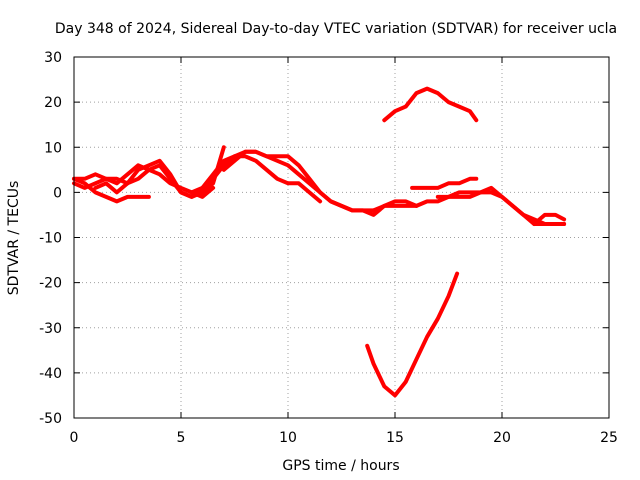 The image size is (640, 480). I want to click on y-tick-label: 0, so click(57, 193).